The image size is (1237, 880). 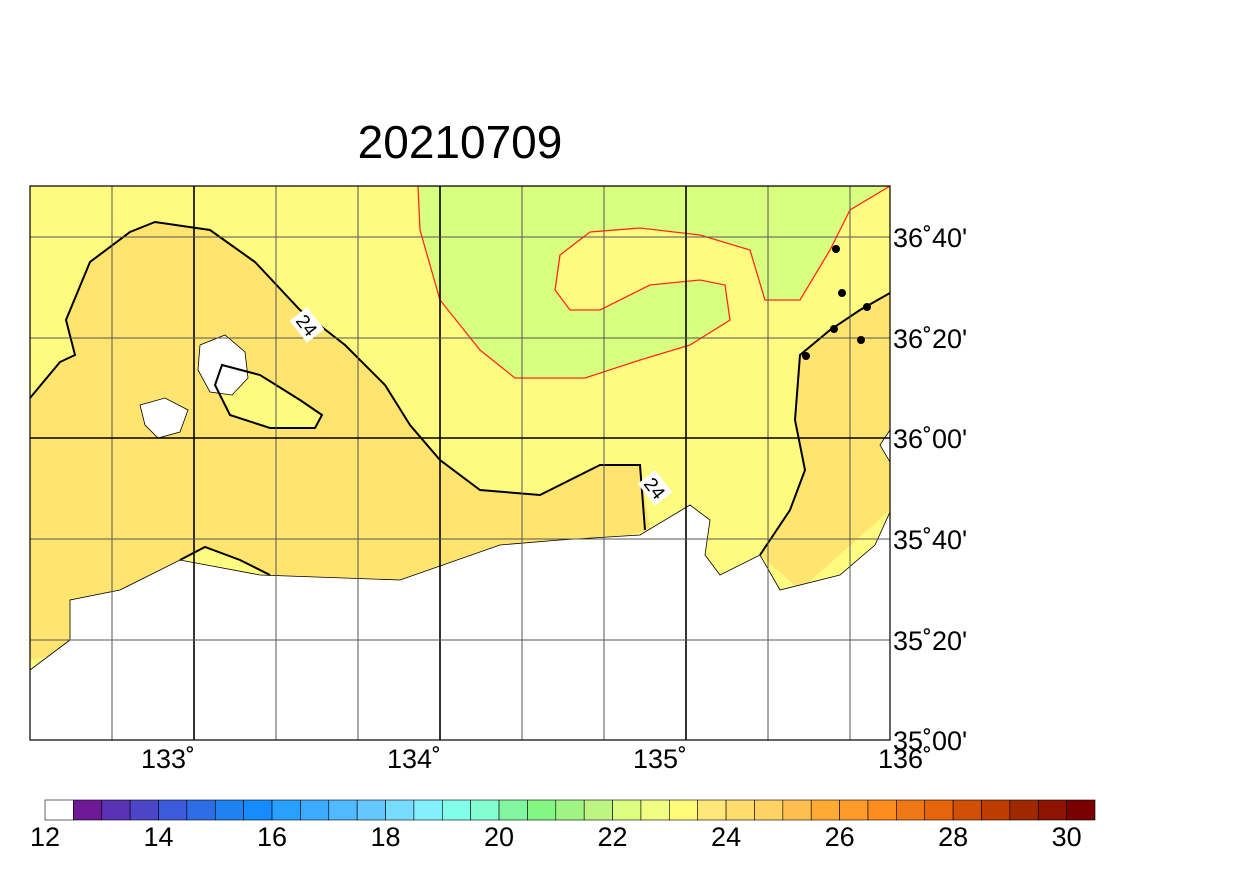 I want to click on colorbar-label: 28, so click(x=953, y=837).